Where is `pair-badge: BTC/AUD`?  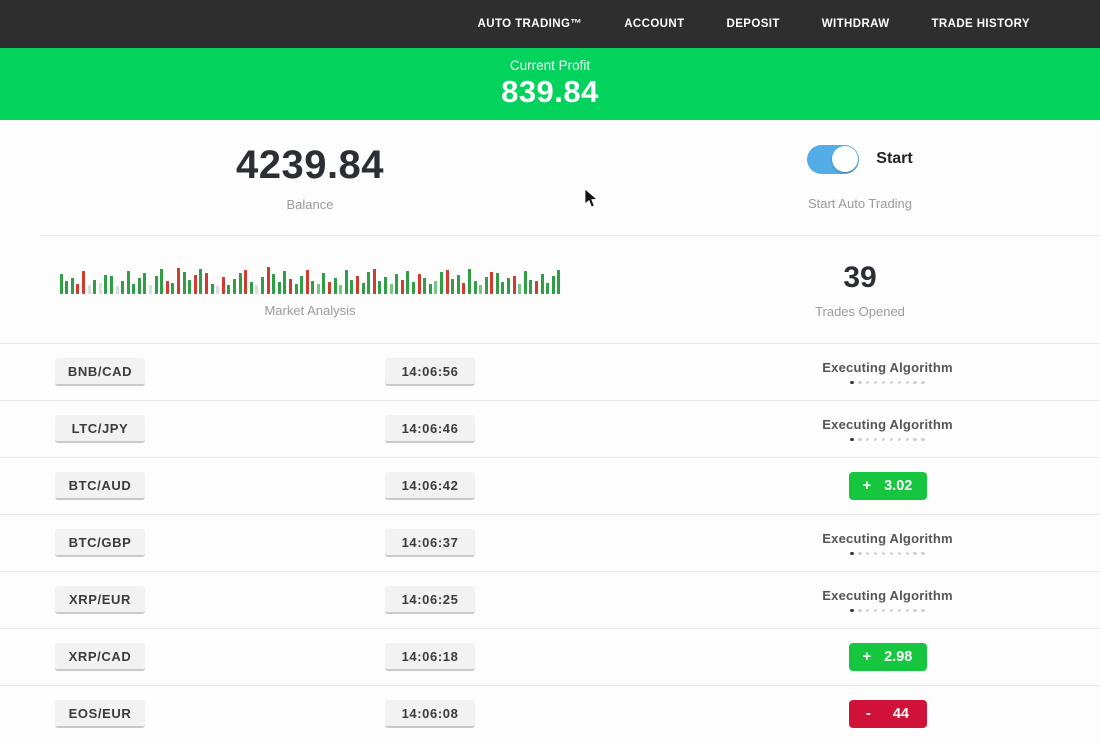 pair-badge: BTC/AUD is located at coordinates (100, 486).